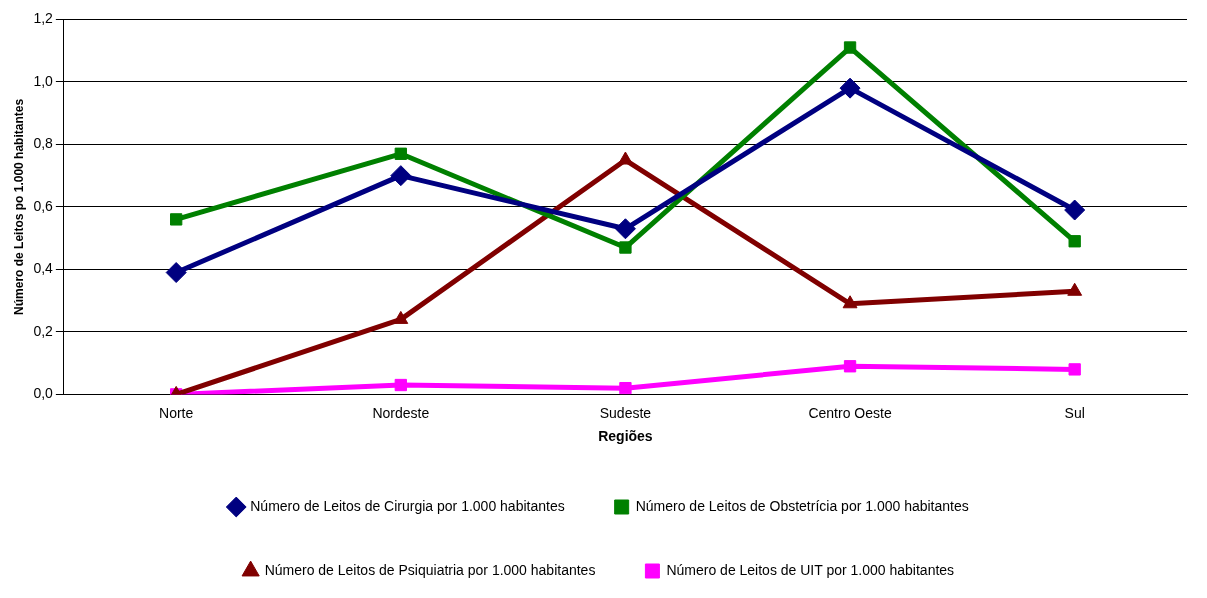 Image resolution: width=1207 pixels, height=598 pixels. What do you see at coordinates (625, 436) in the screenshot?
I see `x-axis-title: Regiões` at bounding box center [625, 436].